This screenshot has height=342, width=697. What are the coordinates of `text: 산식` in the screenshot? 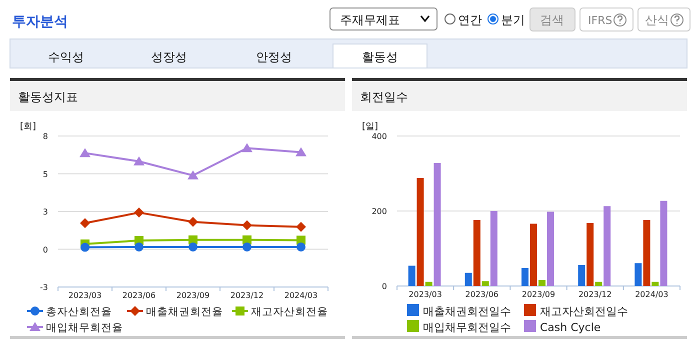 It's located at (657, 20).